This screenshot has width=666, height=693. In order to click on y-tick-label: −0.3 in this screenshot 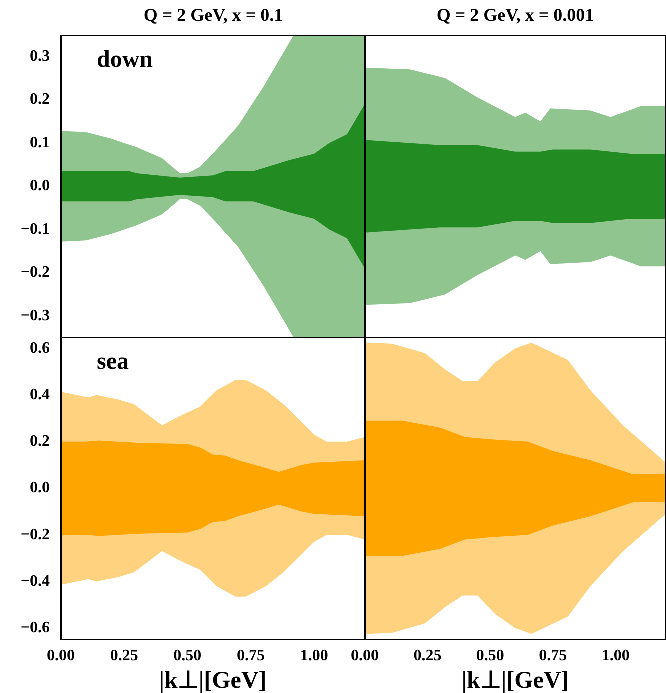, I will do `click(35, 316)`.